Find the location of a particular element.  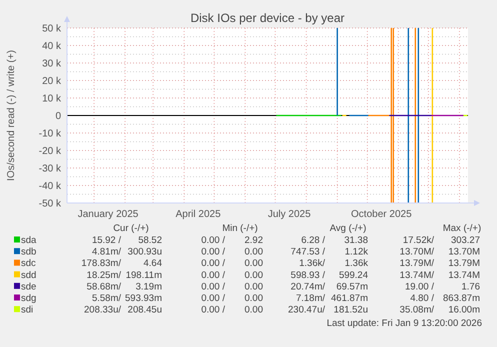

y-axis-title: IOs/second read (-) / write (+) is located at coordinates (11, 115).